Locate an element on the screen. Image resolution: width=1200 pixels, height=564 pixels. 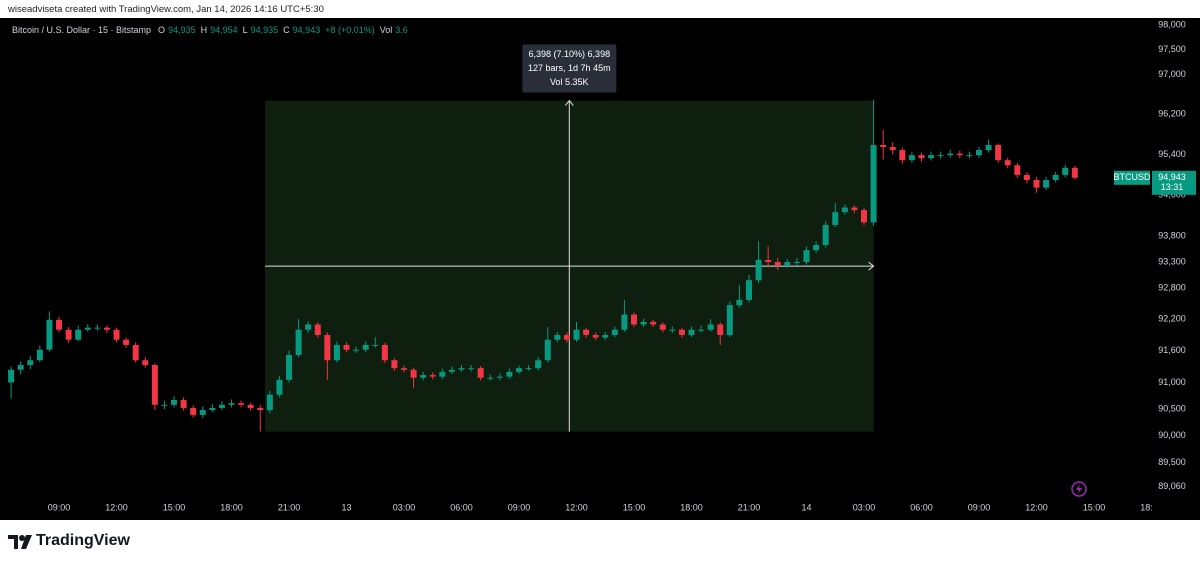
x-tick-label: 03:00 is located at coordinates (864, 507).